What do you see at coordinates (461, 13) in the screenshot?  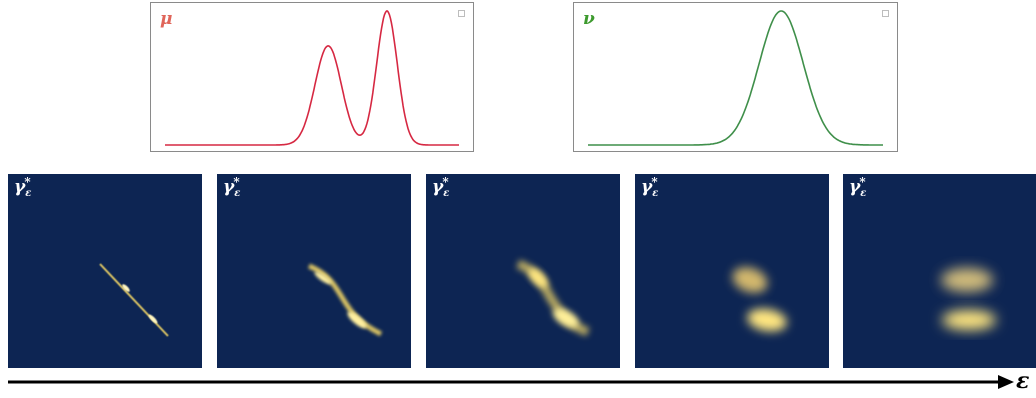 I see `mu-corner-checkbox-icon` at bounding box center [461, 13].